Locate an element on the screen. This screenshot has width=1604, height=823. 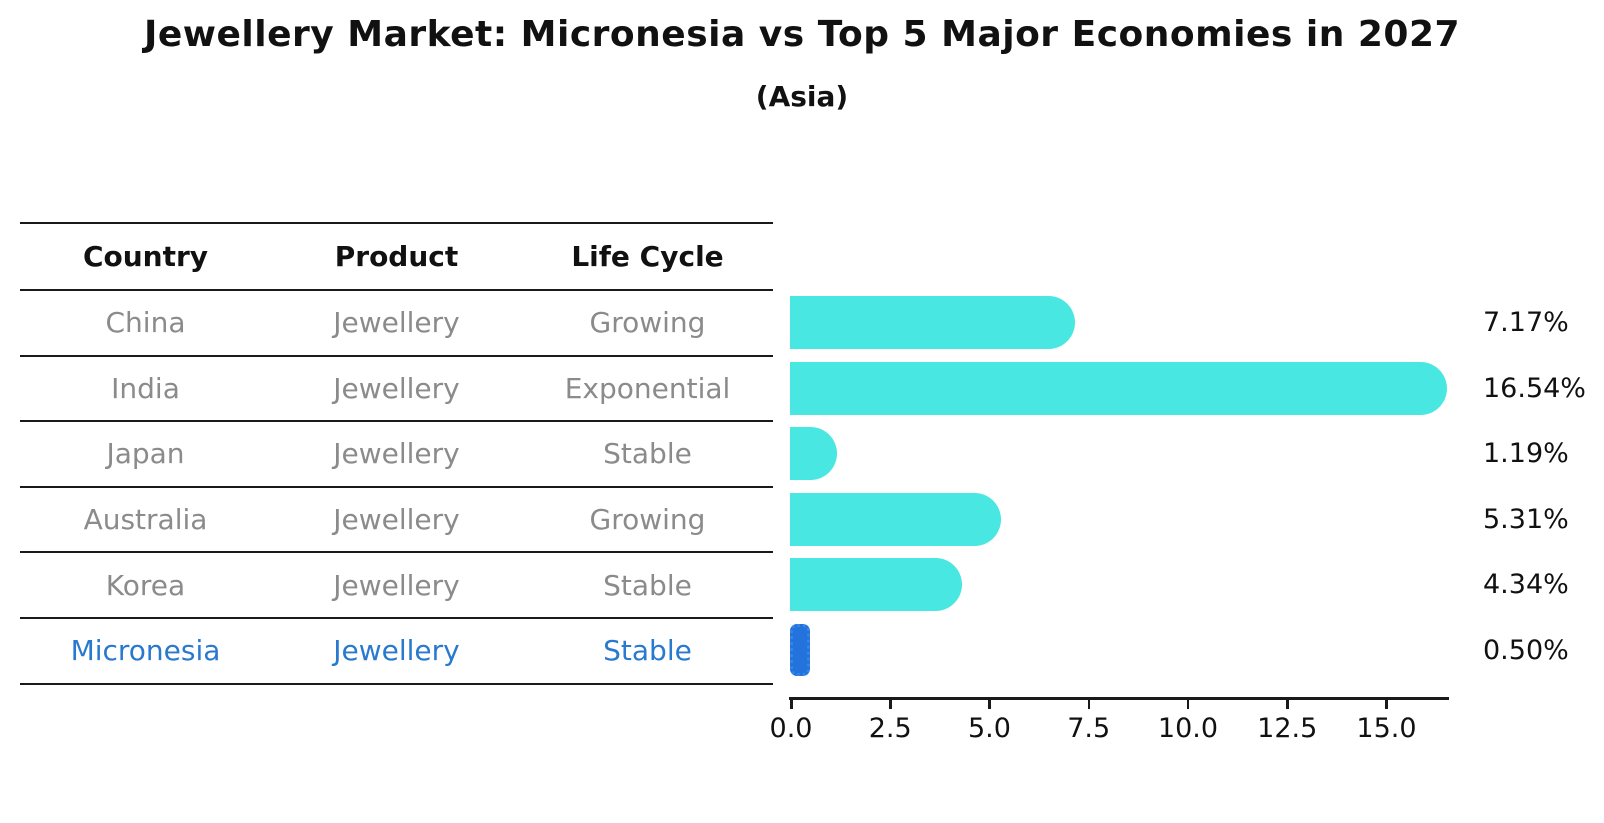
table-cell-country: India is located at coordinates (145, 388).